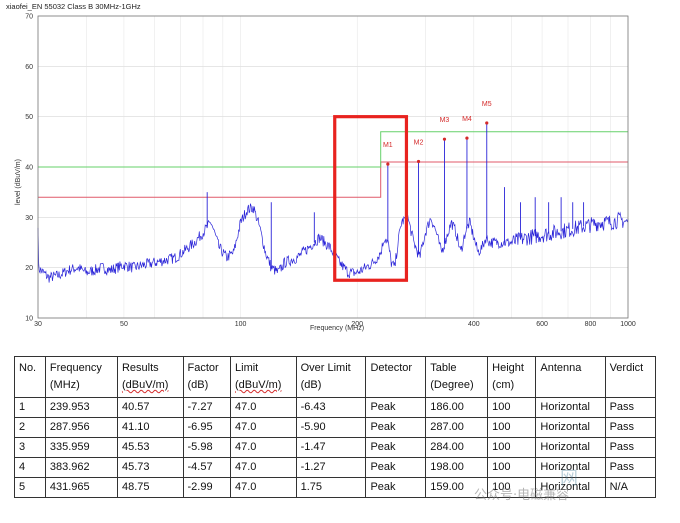 This screenshot has width=680, height=523. I want to click on column-header-title: Factor, so click(203, 368).